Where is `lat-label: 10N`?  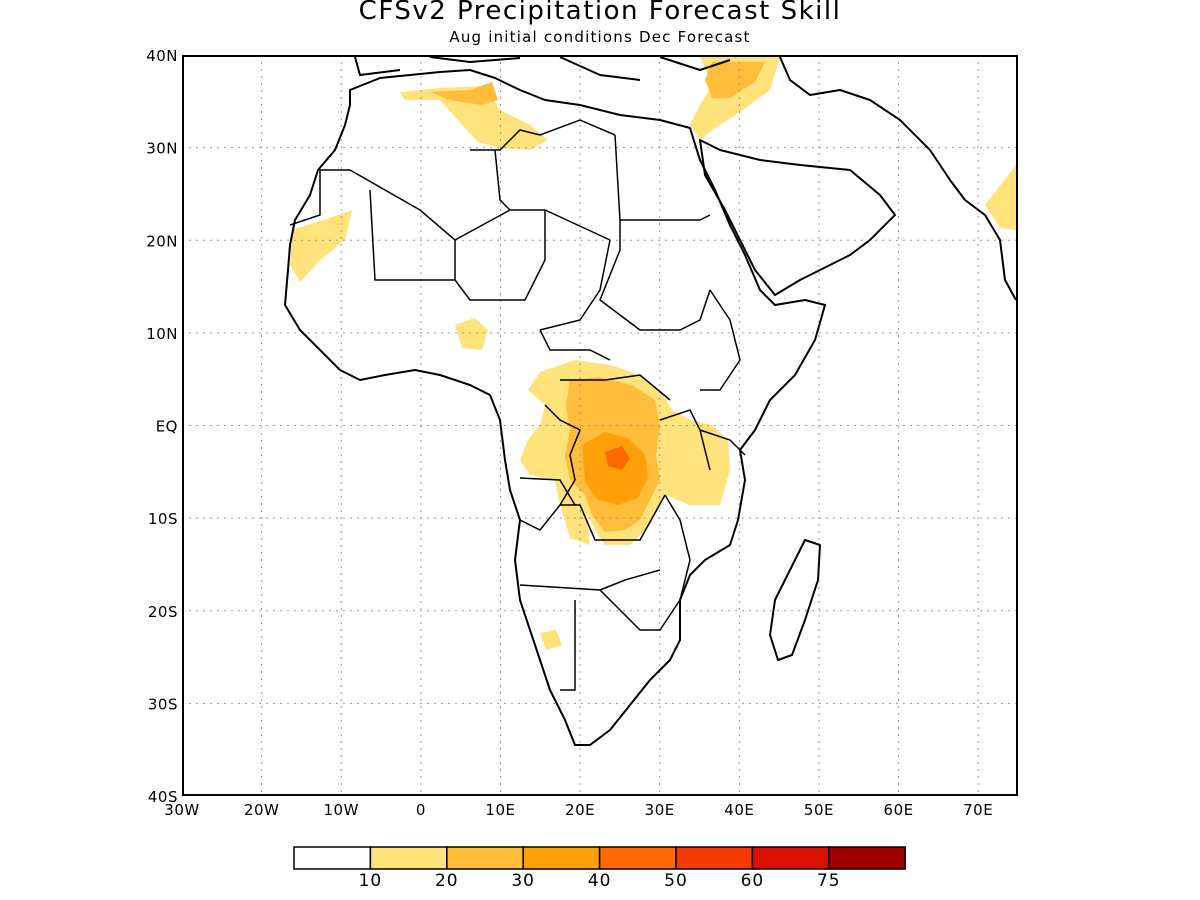
lat-label: 10N is located at coordinates (162, 334).